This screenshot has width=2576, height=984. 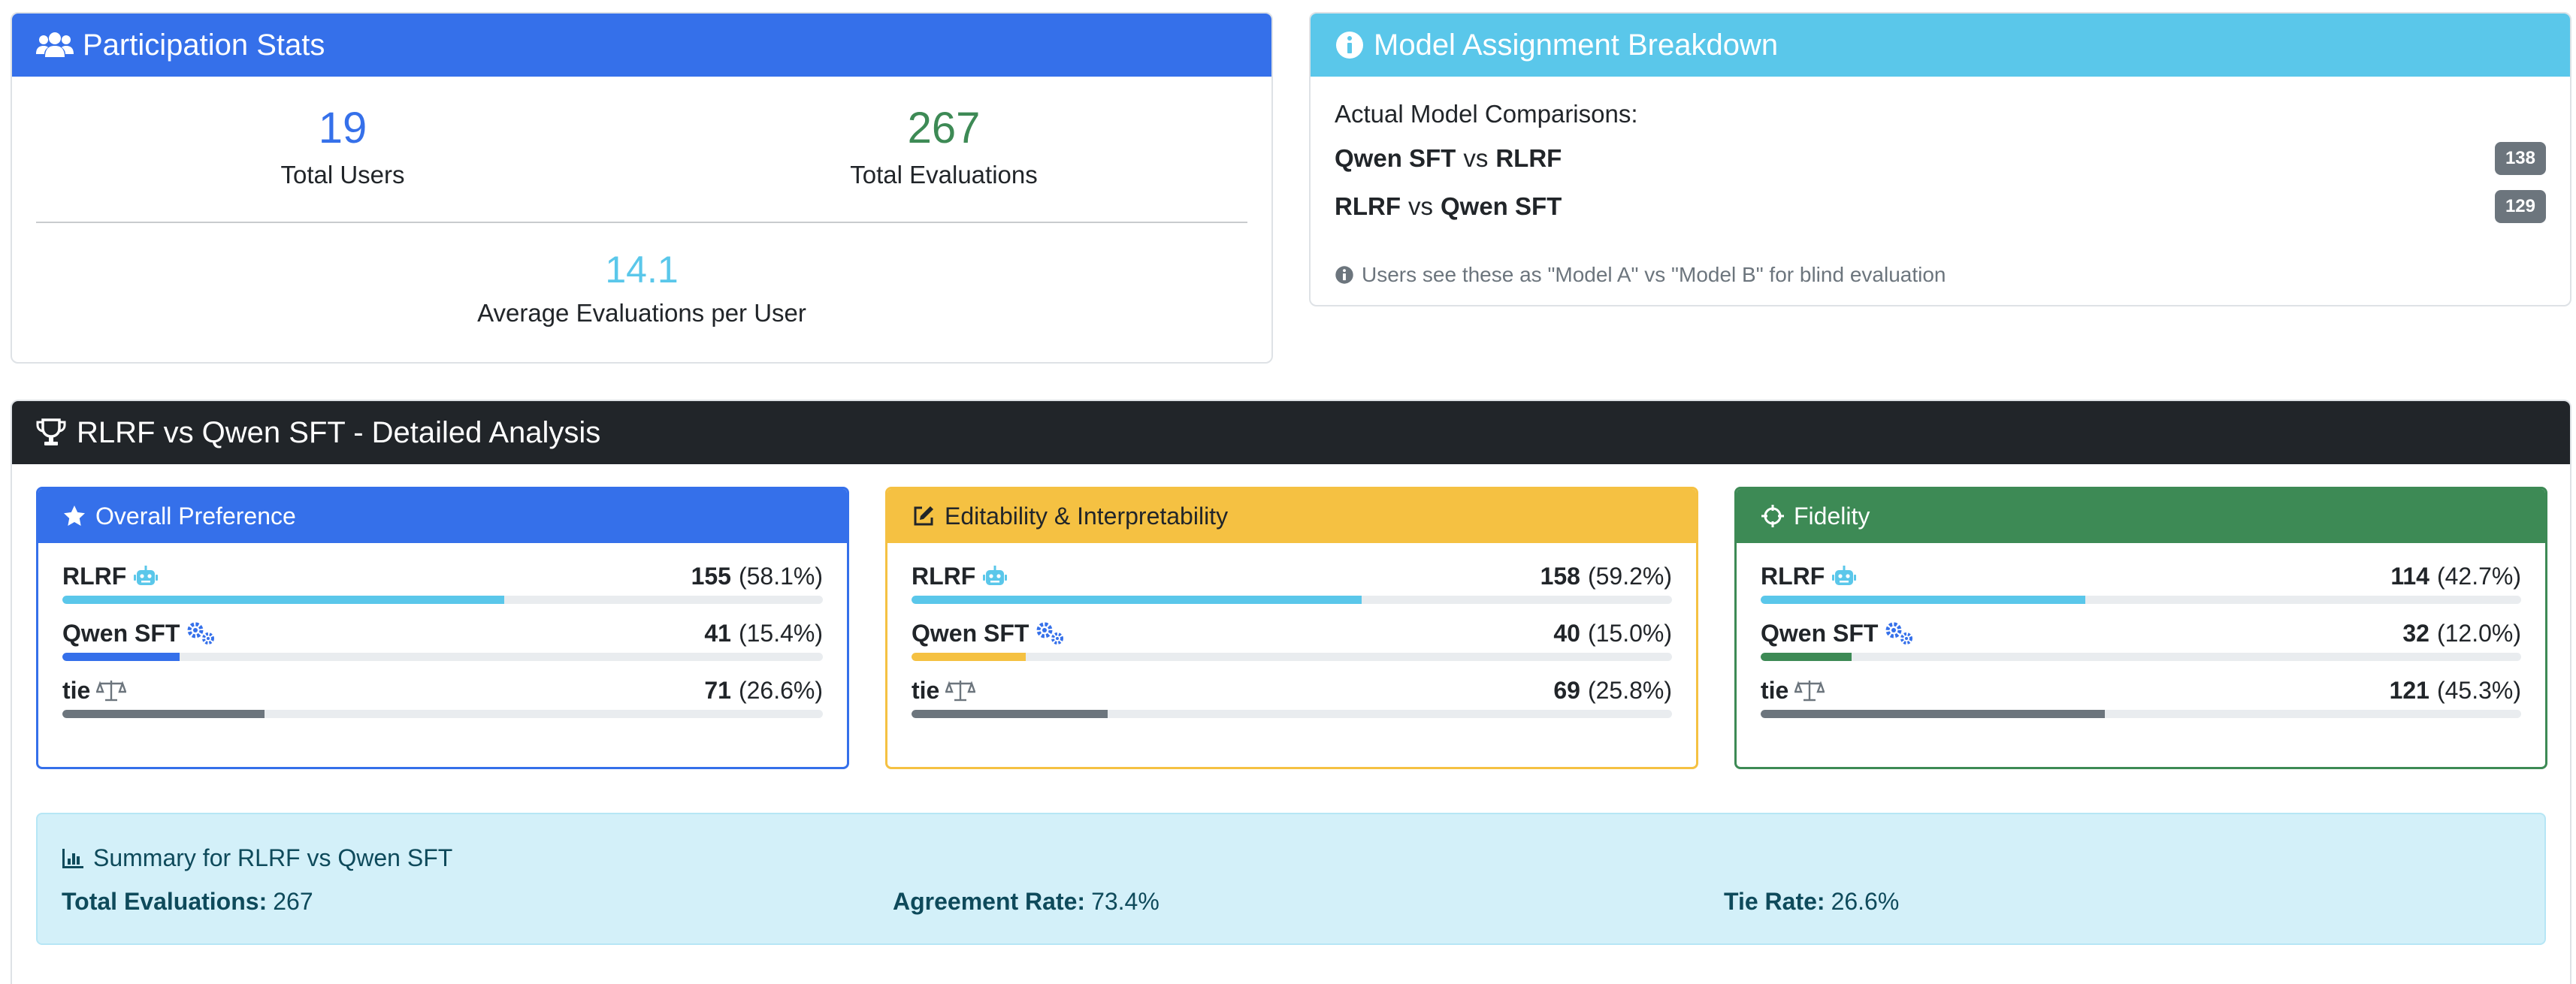 I want to click on summary-title: Summary for RLRF vs Qwen SFT, so click(x=257, y=858).